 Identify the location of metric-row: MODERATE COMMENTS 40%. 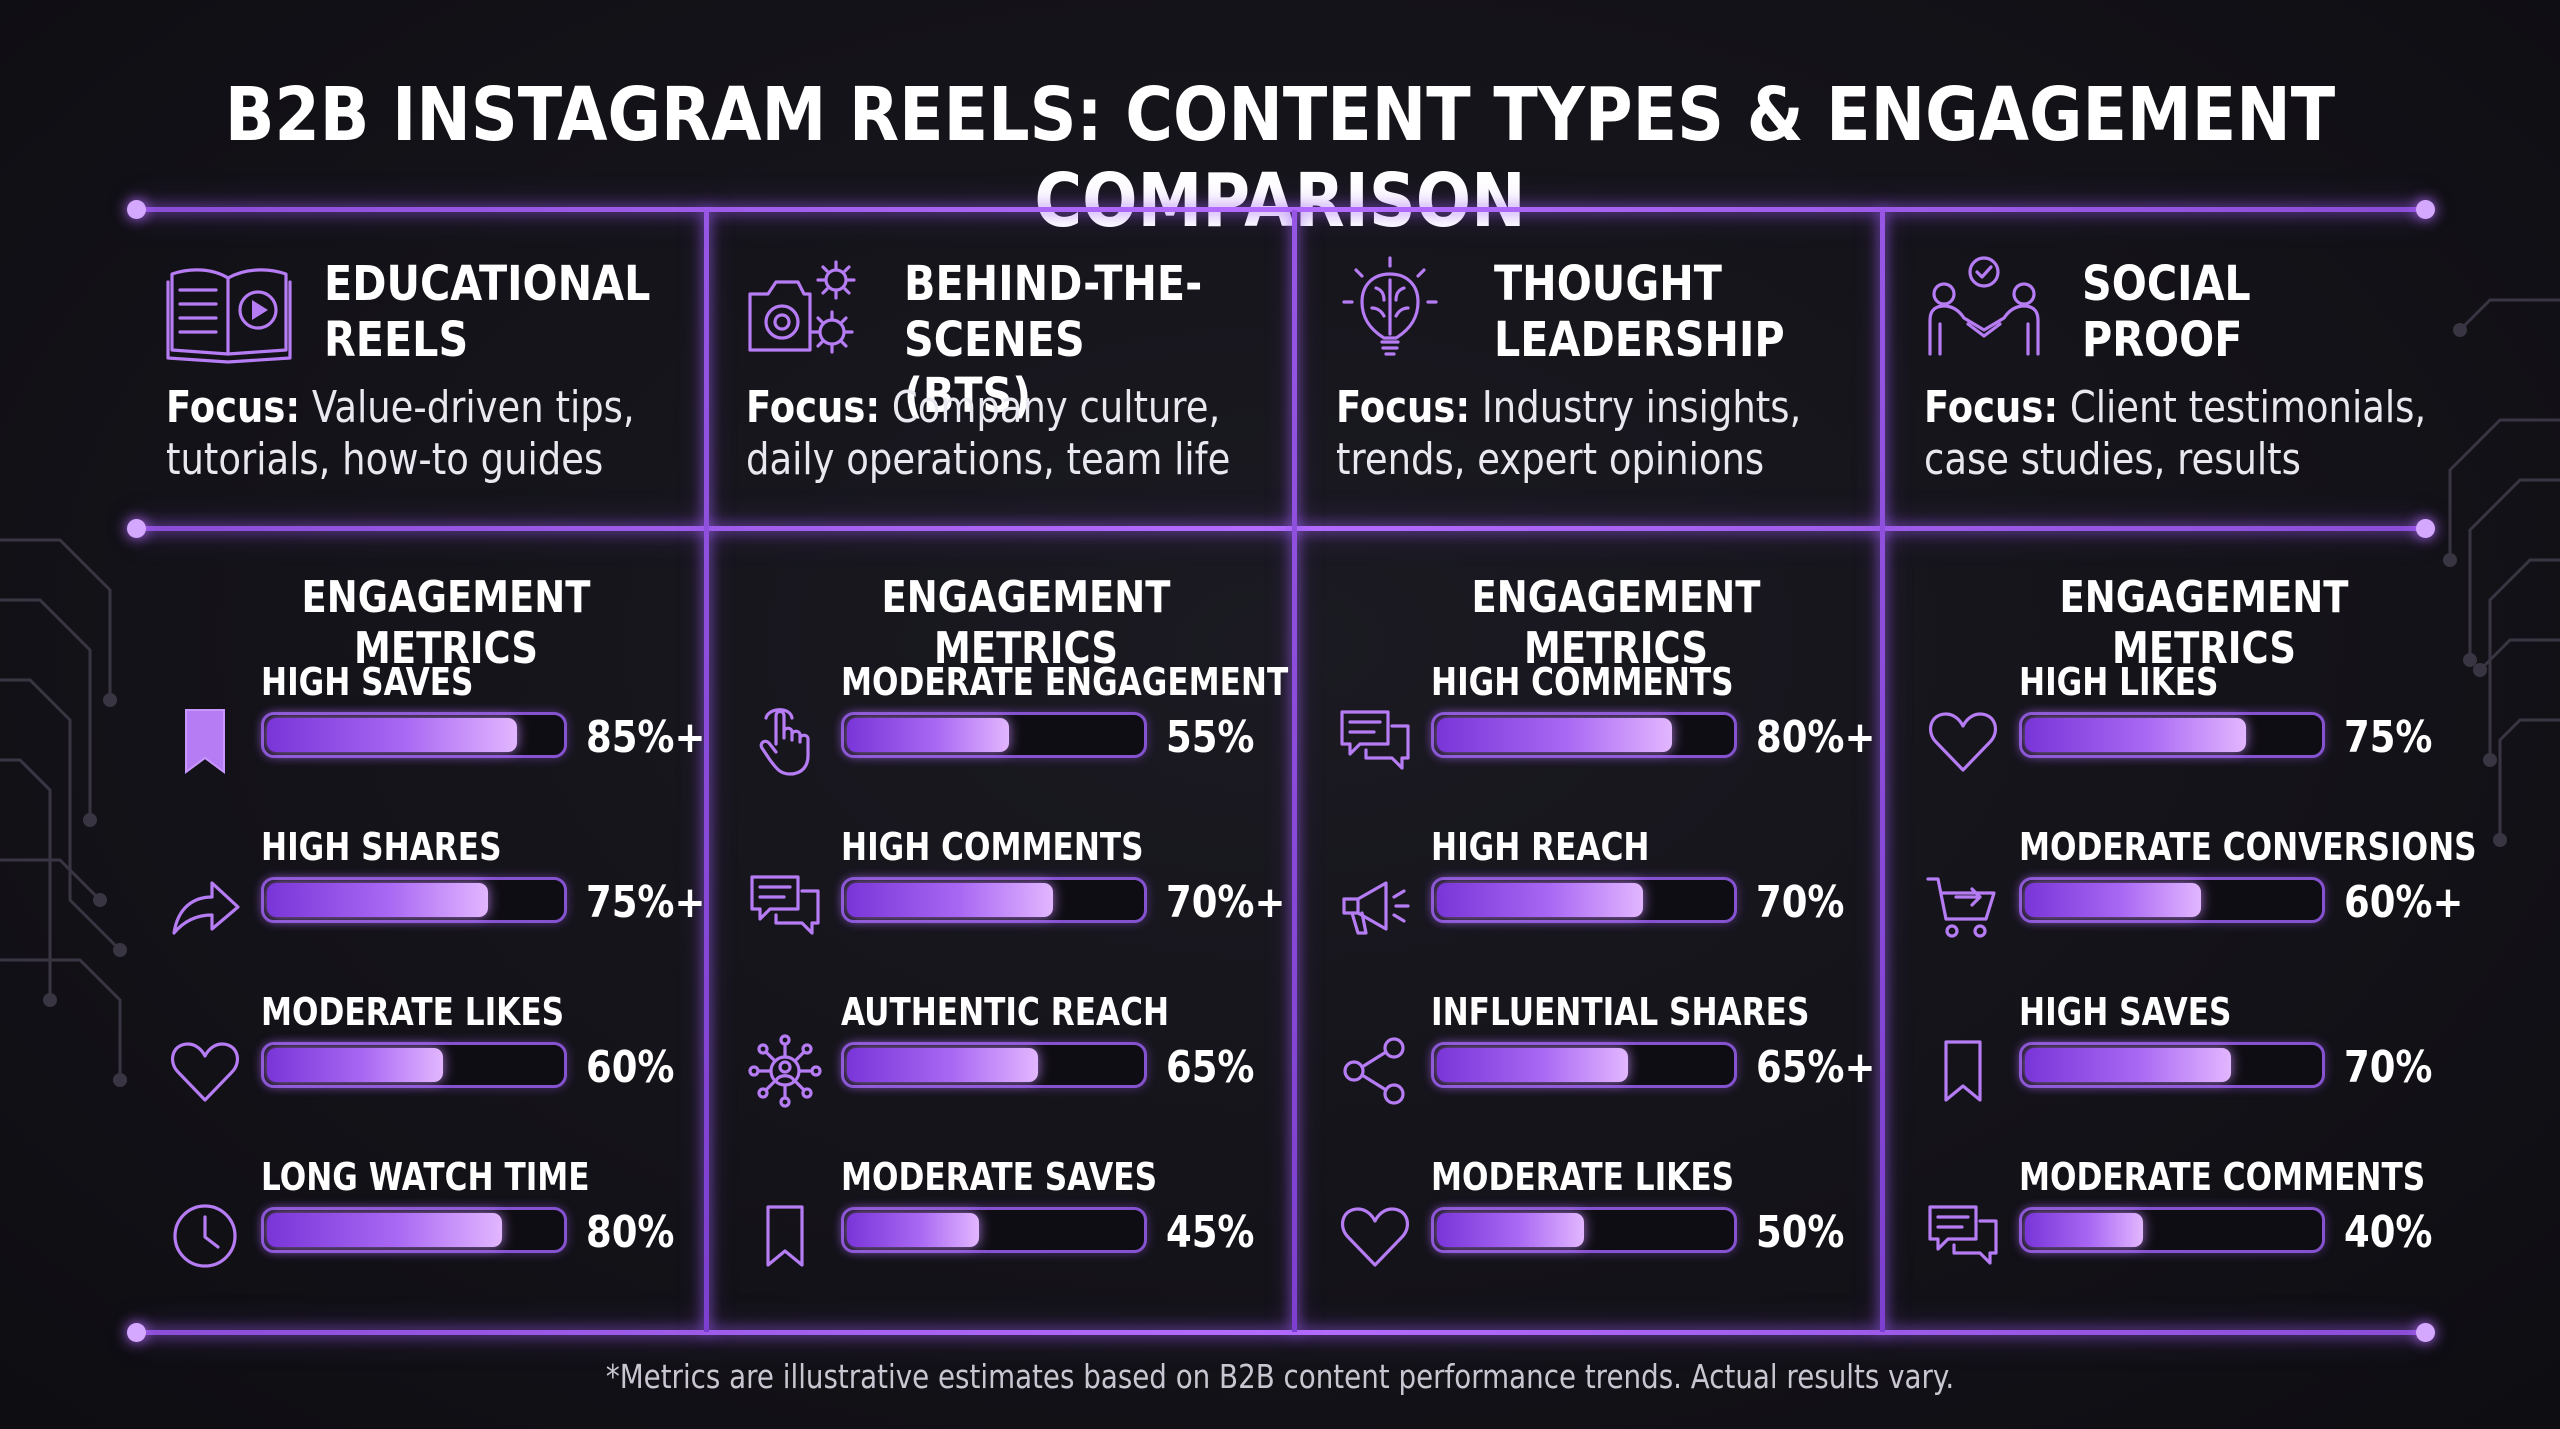
(2224, 1230).